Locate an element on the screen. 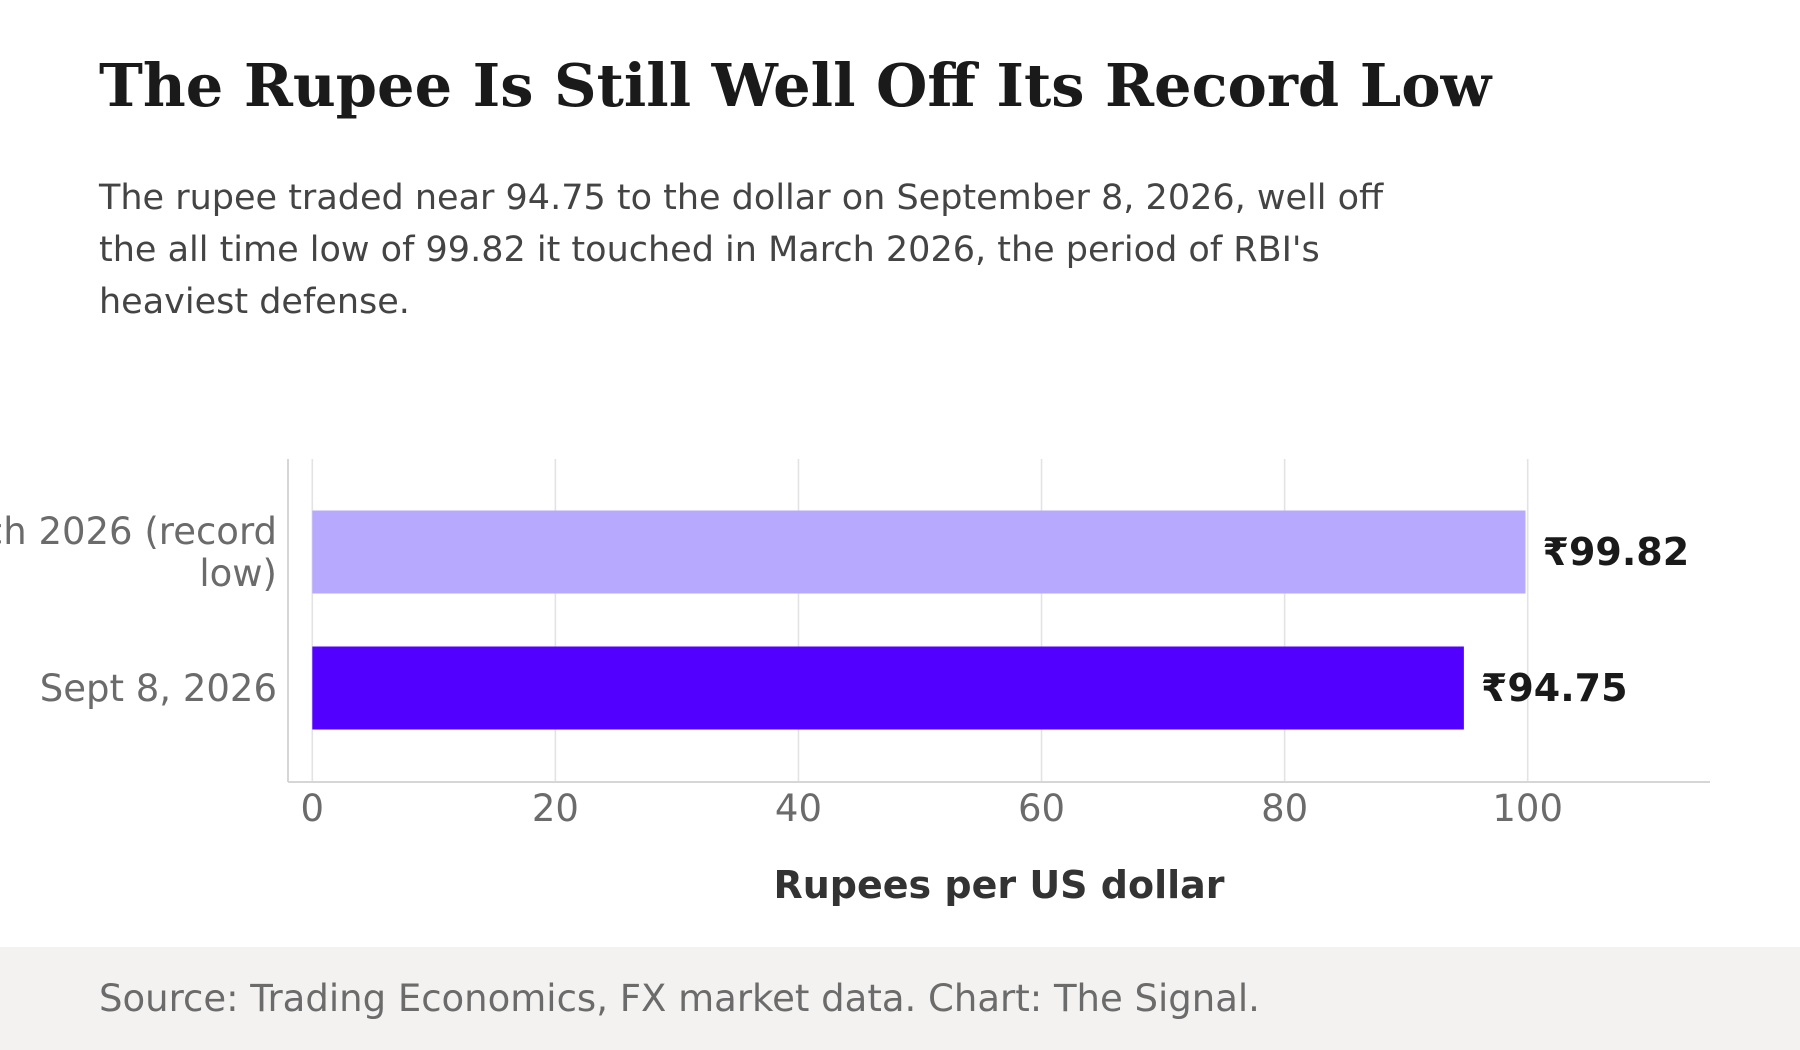 This screenshot has width=1800, height=1050. value-label: ₹99.82 is located at coordinates (1616, 552).